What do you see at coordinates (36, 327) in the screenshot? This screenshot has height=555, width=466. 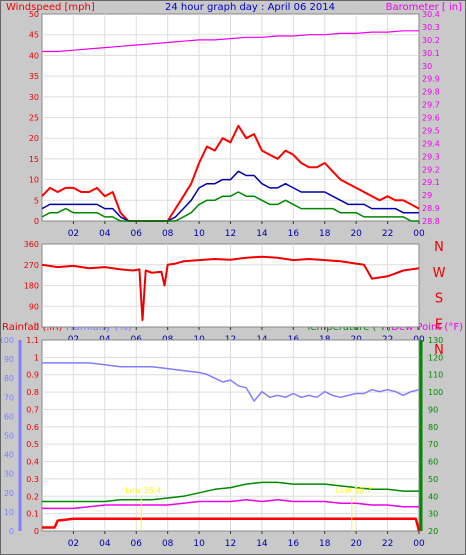 I see `y-tick-label-2: 0` at bounding box center [36, 327].